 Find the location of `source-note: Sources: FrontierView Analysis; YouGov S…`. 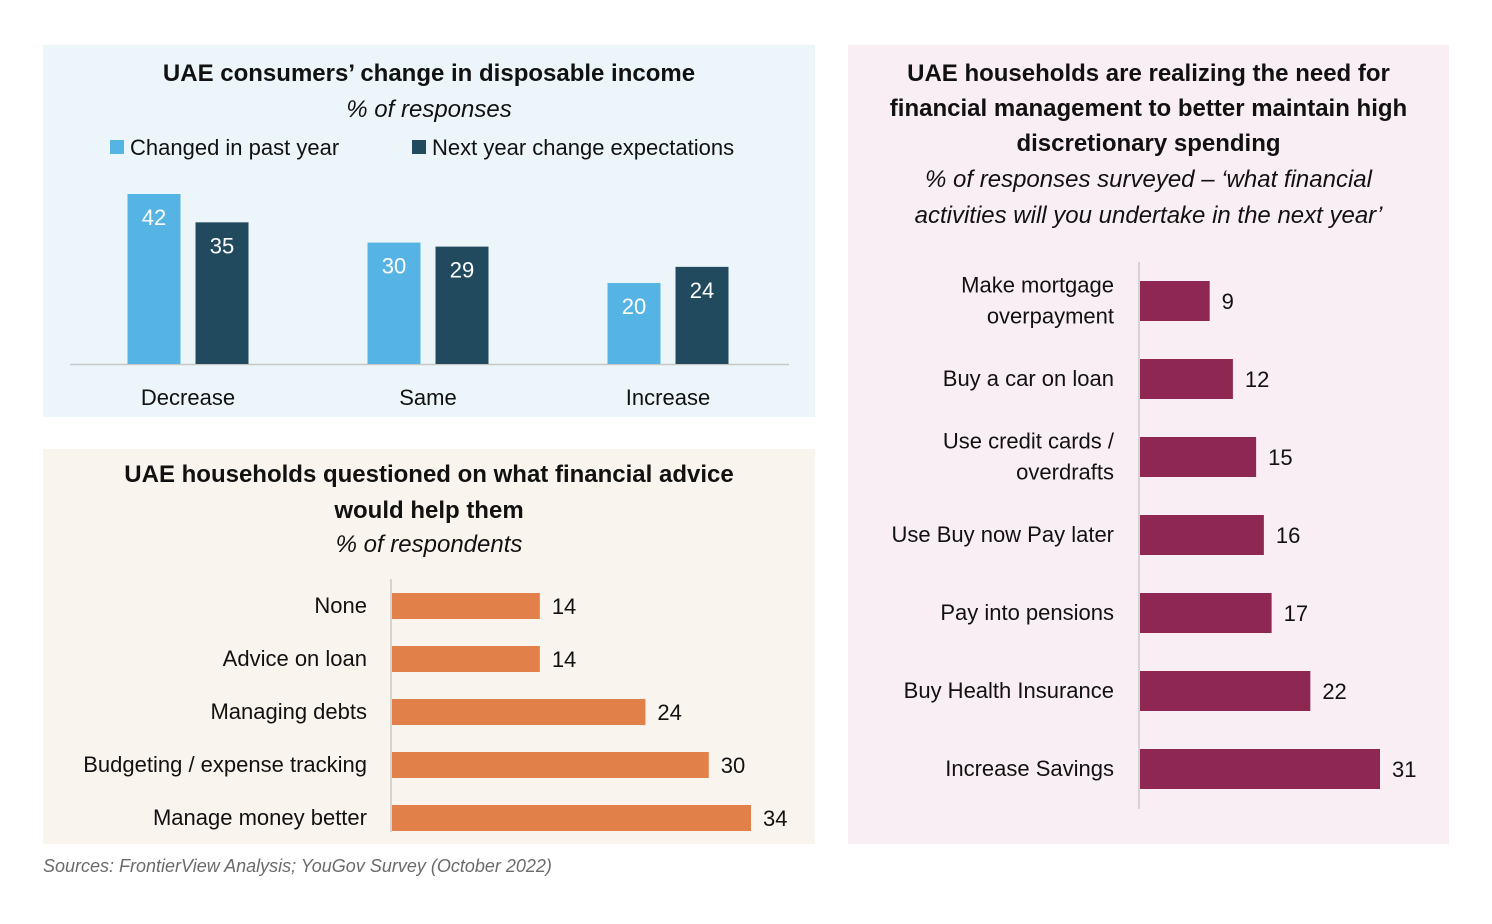

source-note: Sources: FrontierView Analysis; YouGov S… is located at coordinates (297, 866).